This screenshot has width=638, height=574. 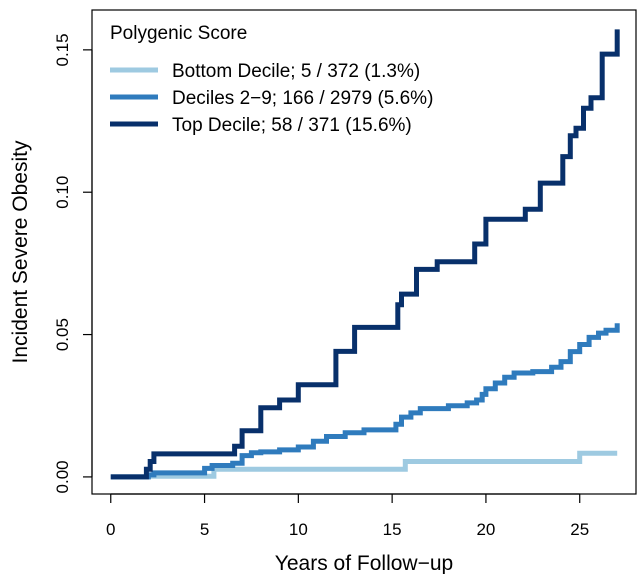 What do you see at coordinates (62, 49) in the screenshot?
I see `y-tick-label: 0.15` at bounding box center [62, 49].